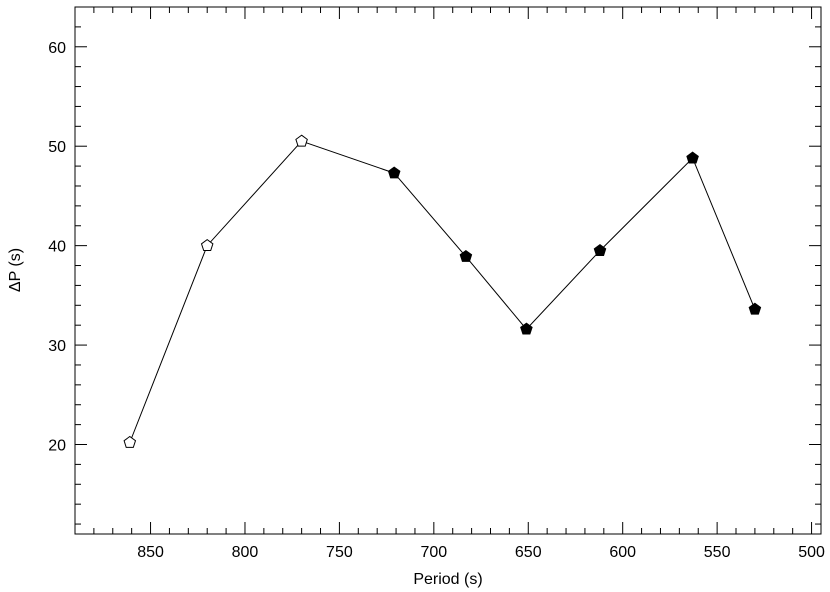 The width and height of the screenshot is (830, 592). What do you see at coordinates (57, 247) in the screenshot?
I see `y-tick-label: 40` at bounding box center [57, 247].